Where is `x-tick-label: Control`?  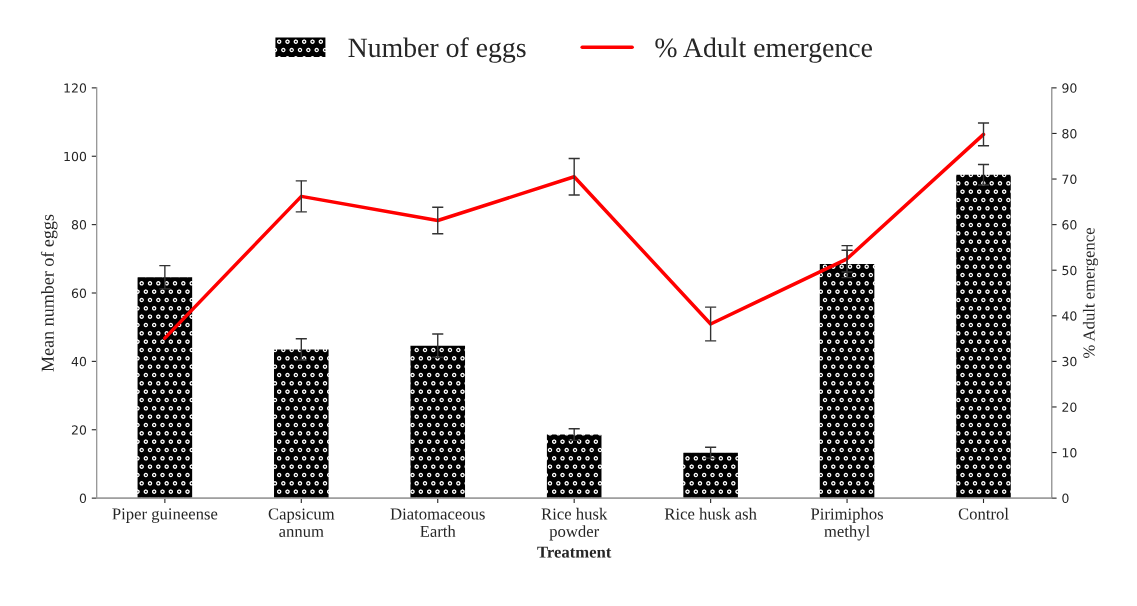 x-tick-label: Control is located at coordinates (983, 513).